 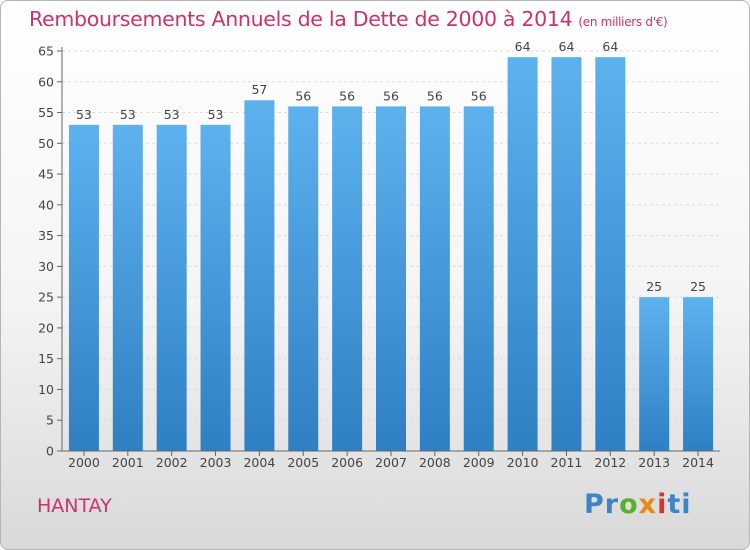 I want to click on x-tick-label: 2013, so click(x=654, y=462).